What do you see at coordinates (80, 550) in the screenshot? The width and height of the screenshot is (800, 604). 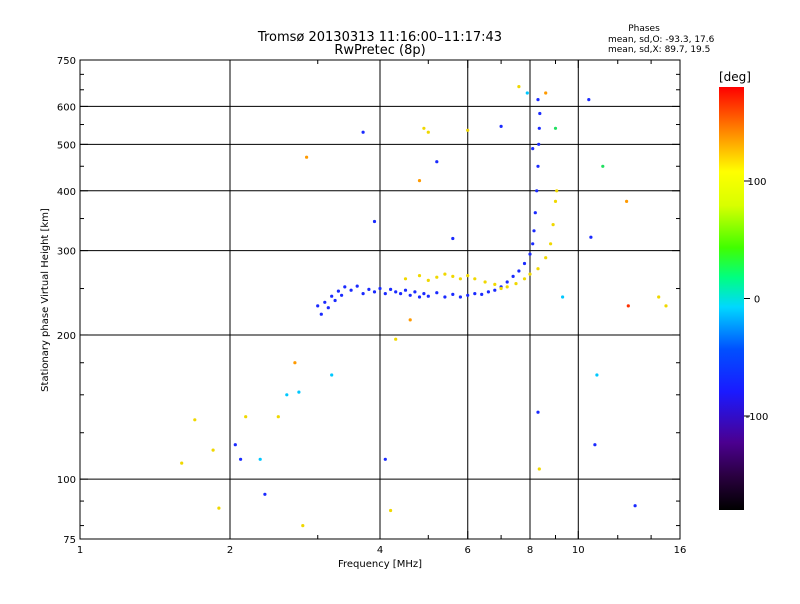 I see `x-tick-label: 1` at bounding box center [80, 550].